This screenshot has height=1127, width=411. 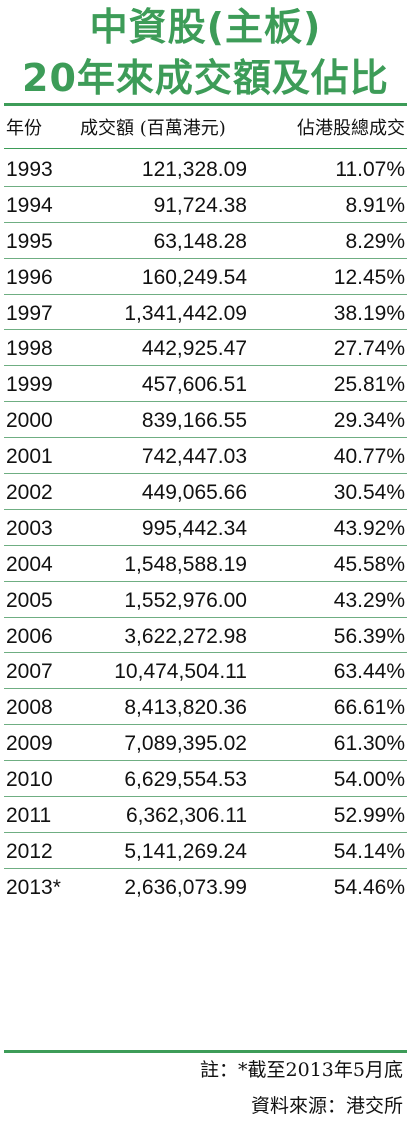 What do you see at coordinates (185, 851) in the screenshot?
I see `cell-volume: 5,141,269.24` at bounding box center [185, 851].